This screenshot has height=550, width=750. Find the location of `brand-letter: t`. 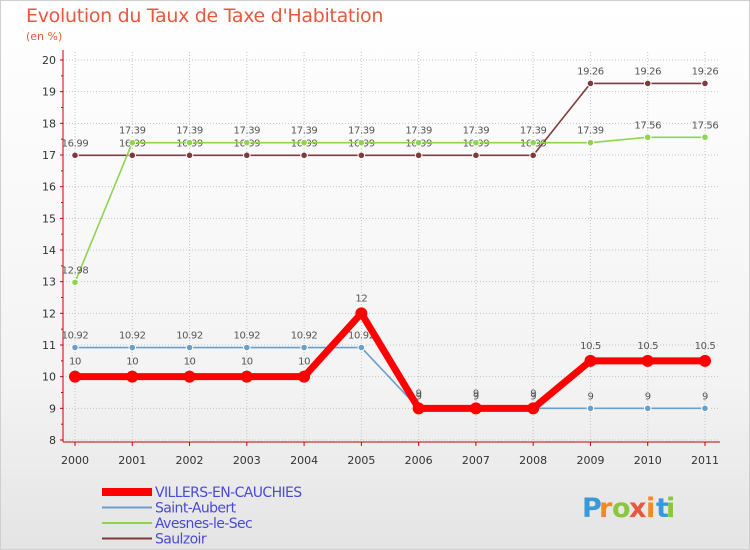

brand-letter: t is located at coordinates (662, 508).